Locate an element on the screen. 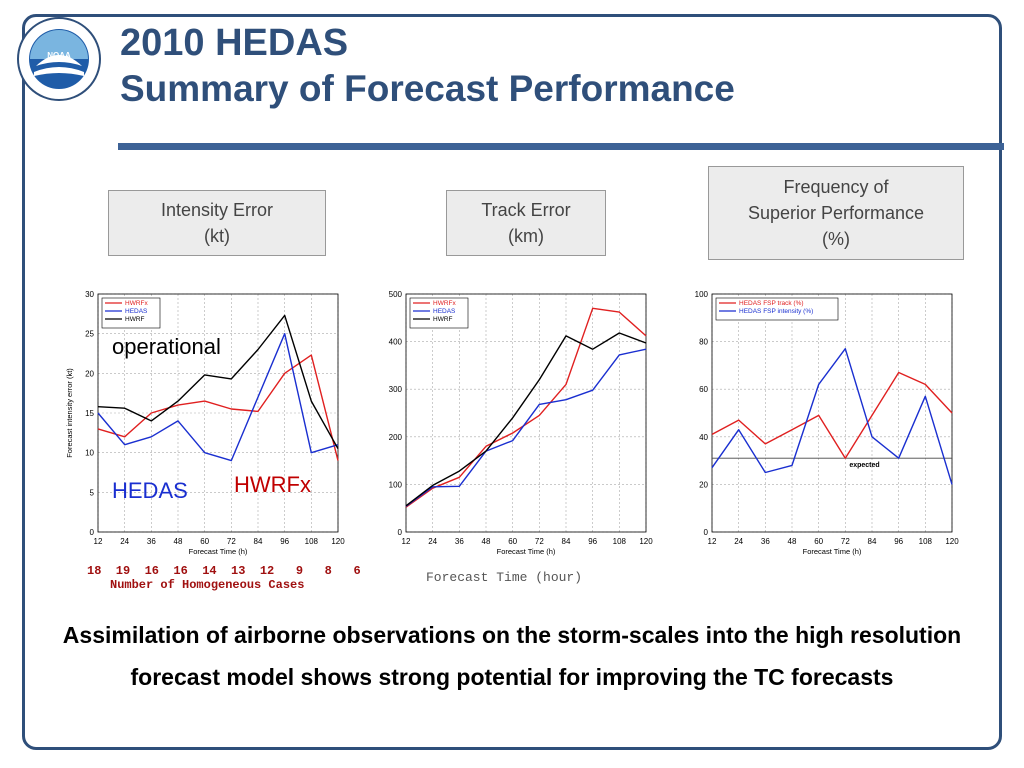  y-tick-label: 400 is located at coordinates (396, 342).